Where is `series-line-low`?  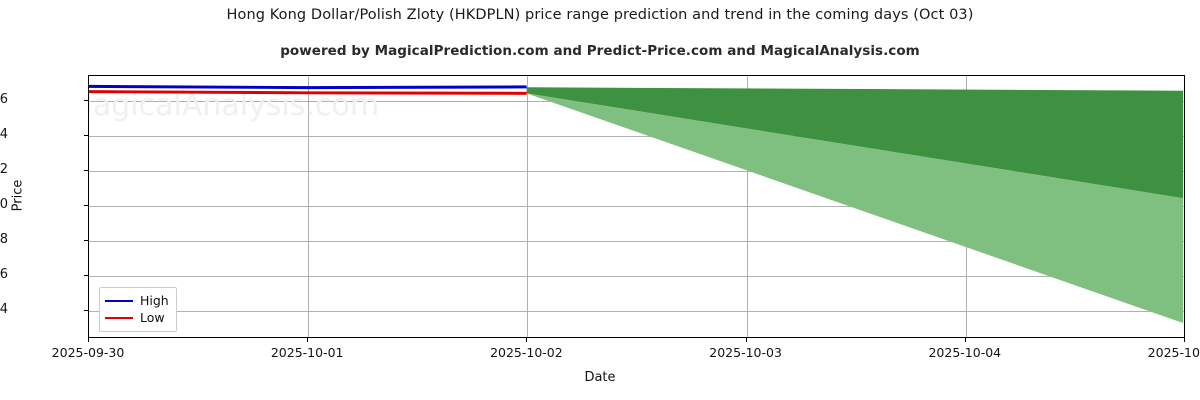 series-line-low is located at coordinates (308, 92).